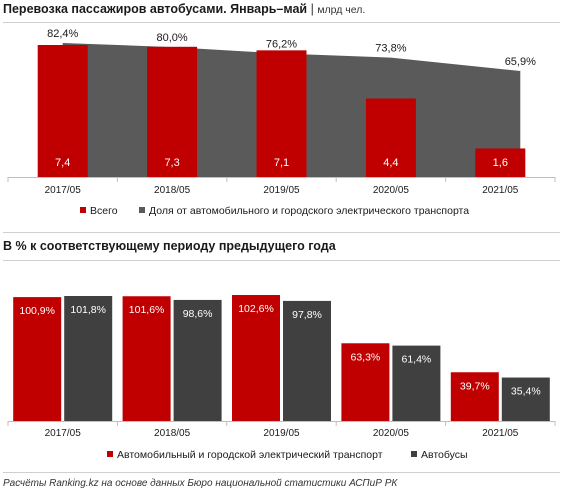 Image resolution: width=563 pixels, height=499 pixels. What do you see at coordinates (88, 358) in the screenshot?
I see `bar-bus-2017/05` at bounding box center [88, 358].